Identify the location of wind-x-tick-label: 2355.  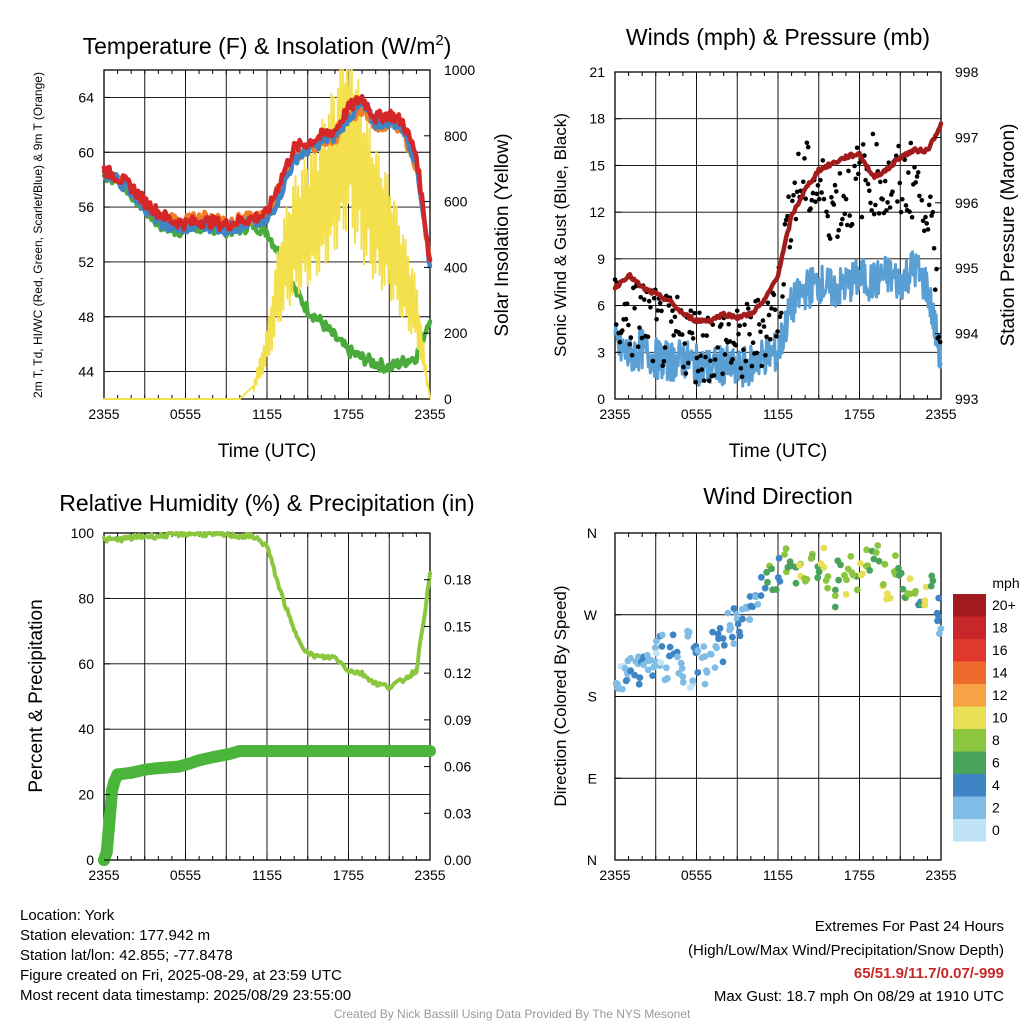
(940, 414).